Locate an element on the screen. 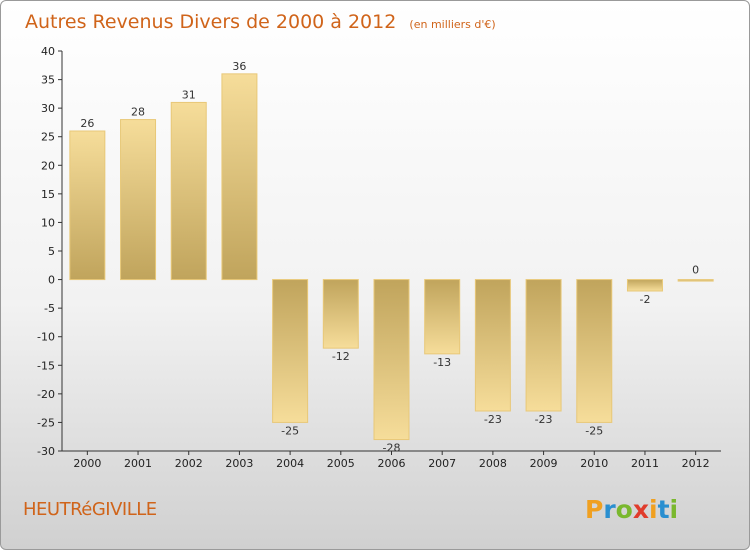  y-tick-label: 10 is located at coordinates (48, 222).